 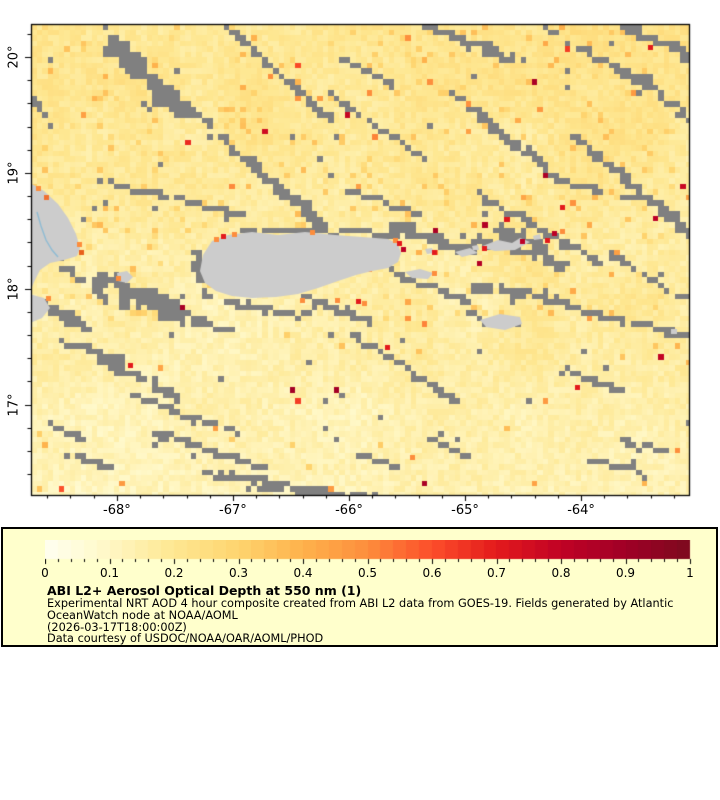 What do you see at coordinates (174, 573) in the screenshot?
I see `colorbar-tick-label: 0.2` at bounding box center [174, 573].